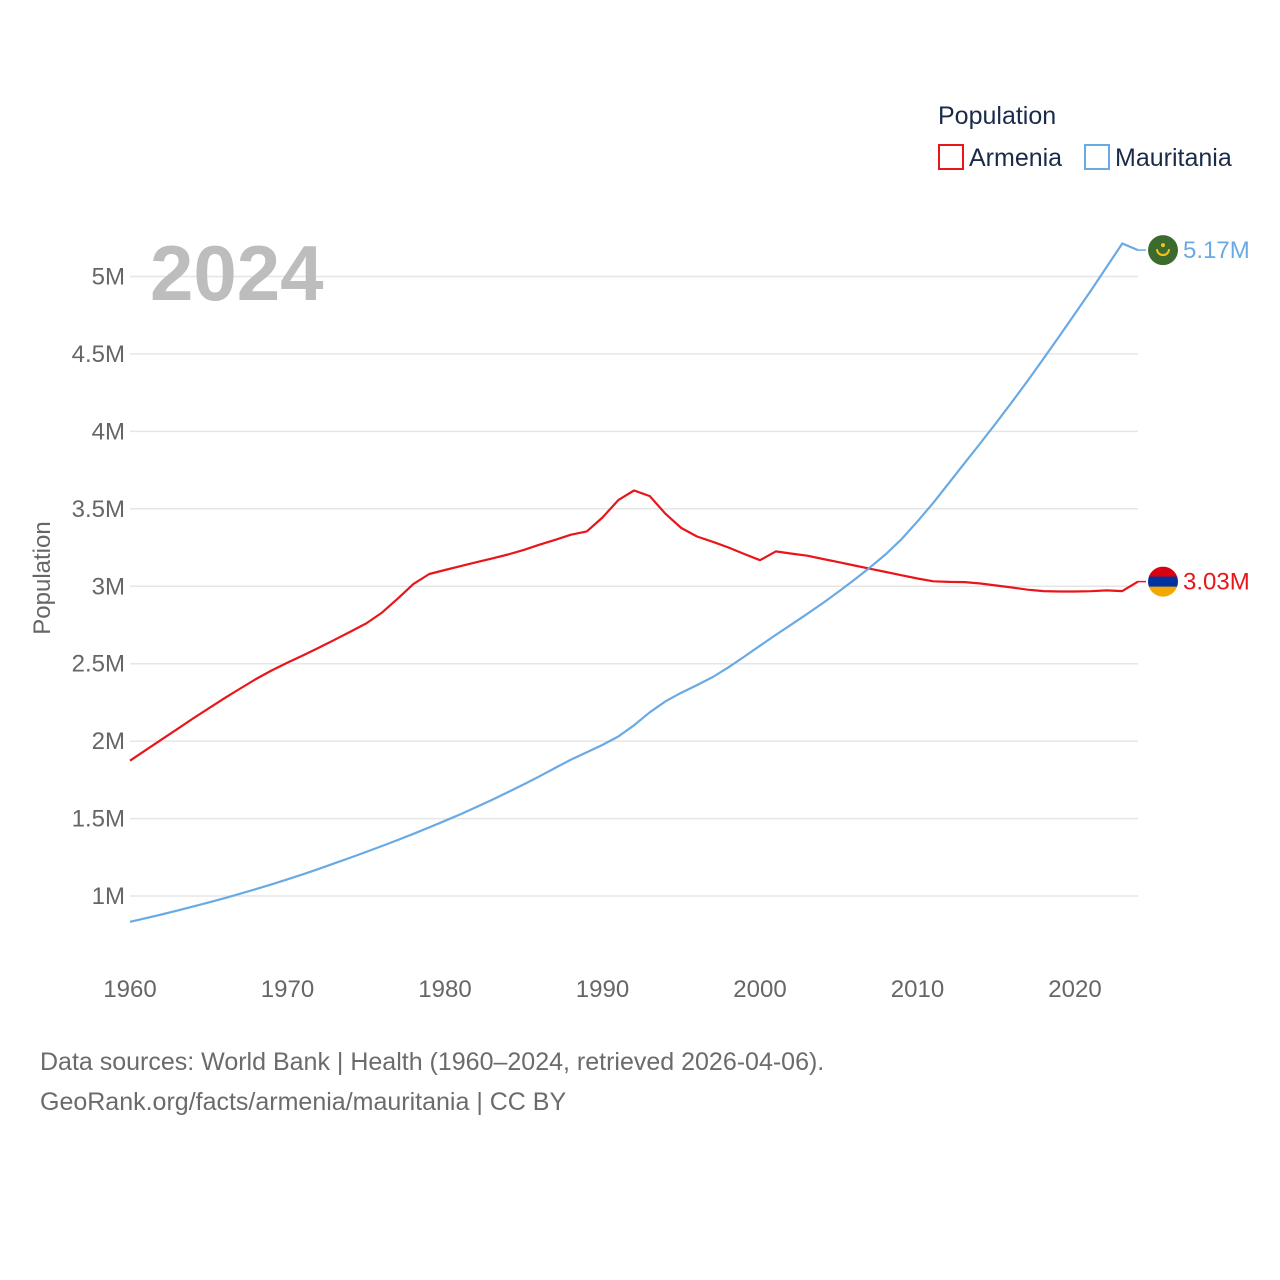  I want to click on flag-mauritania-icon, so click(1163, 250).